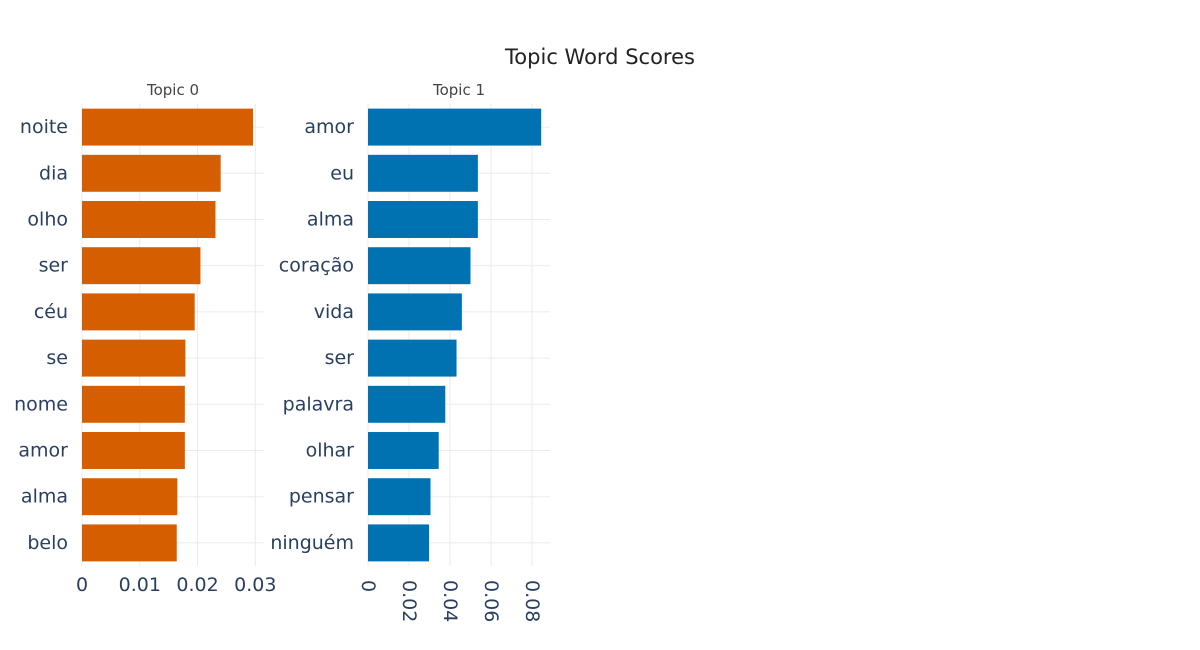 This screenshot has height=650, width=1200. Describe the element at coordinates (340, 358) in the screenshot. I see `category-label-1-5: ser` at that location.